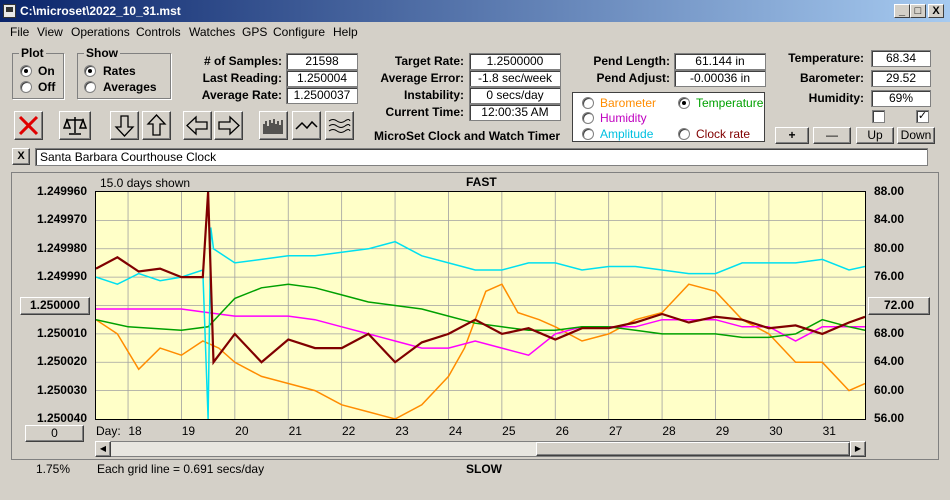 Image resolution: width=950 pixels, height=500 pixels. Describe the element at coordinates (615, 431) in the screenshot. I see `x-tick-label: 27` at that location.